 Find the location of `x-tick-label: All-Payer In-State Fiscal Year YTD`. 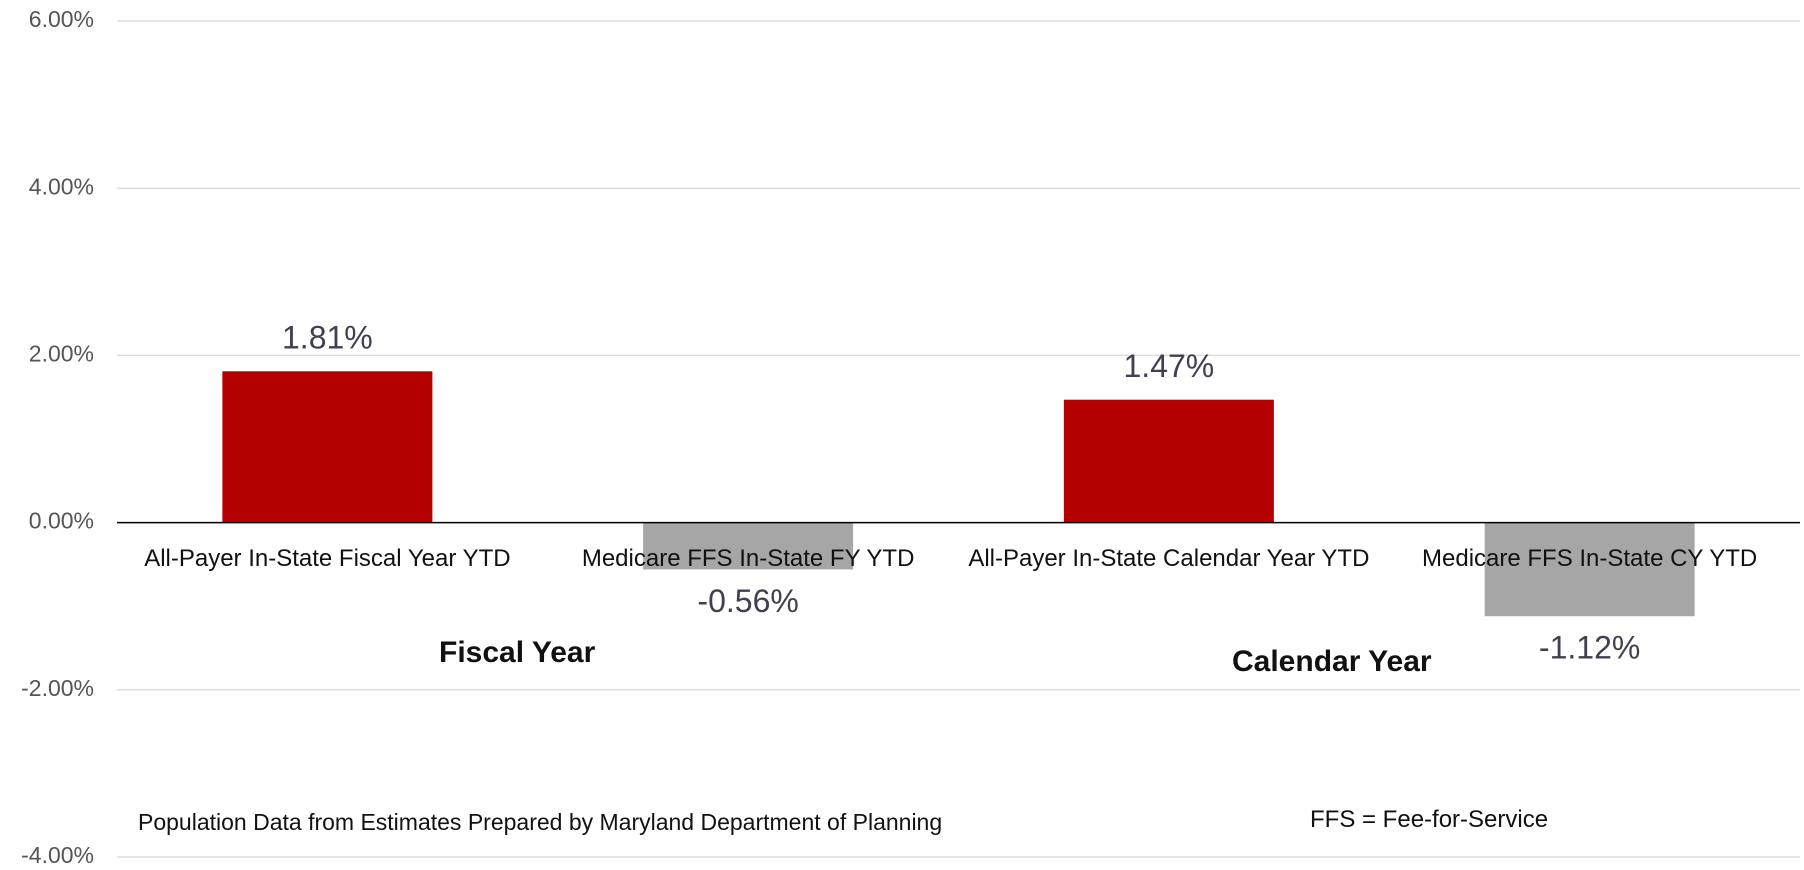

x-tick-label: All-Payer In-State Fiscal Year YTD is located at coordinates (327, 558).